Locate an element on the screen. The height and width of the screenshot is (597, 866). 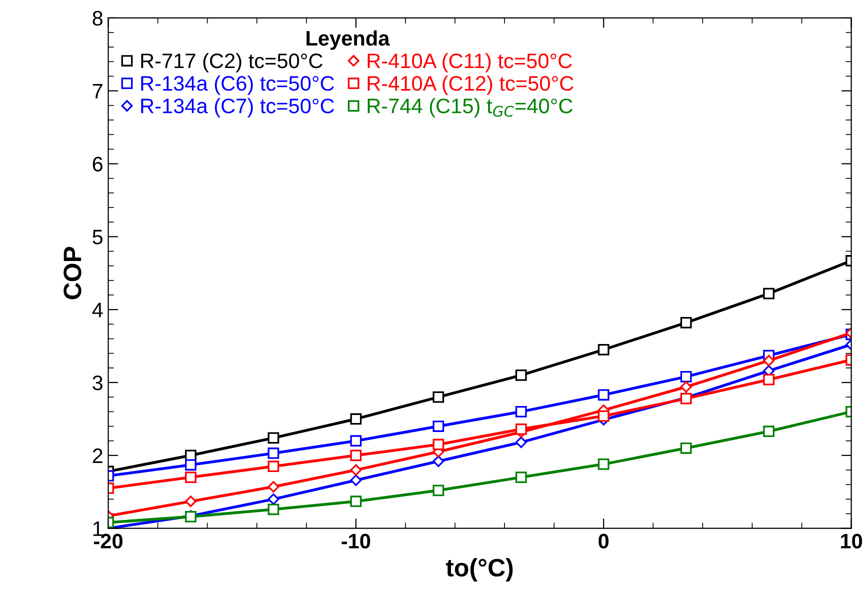
legend-label: R-134a (C7) tc=50°C is located at coordinates (237, 108).